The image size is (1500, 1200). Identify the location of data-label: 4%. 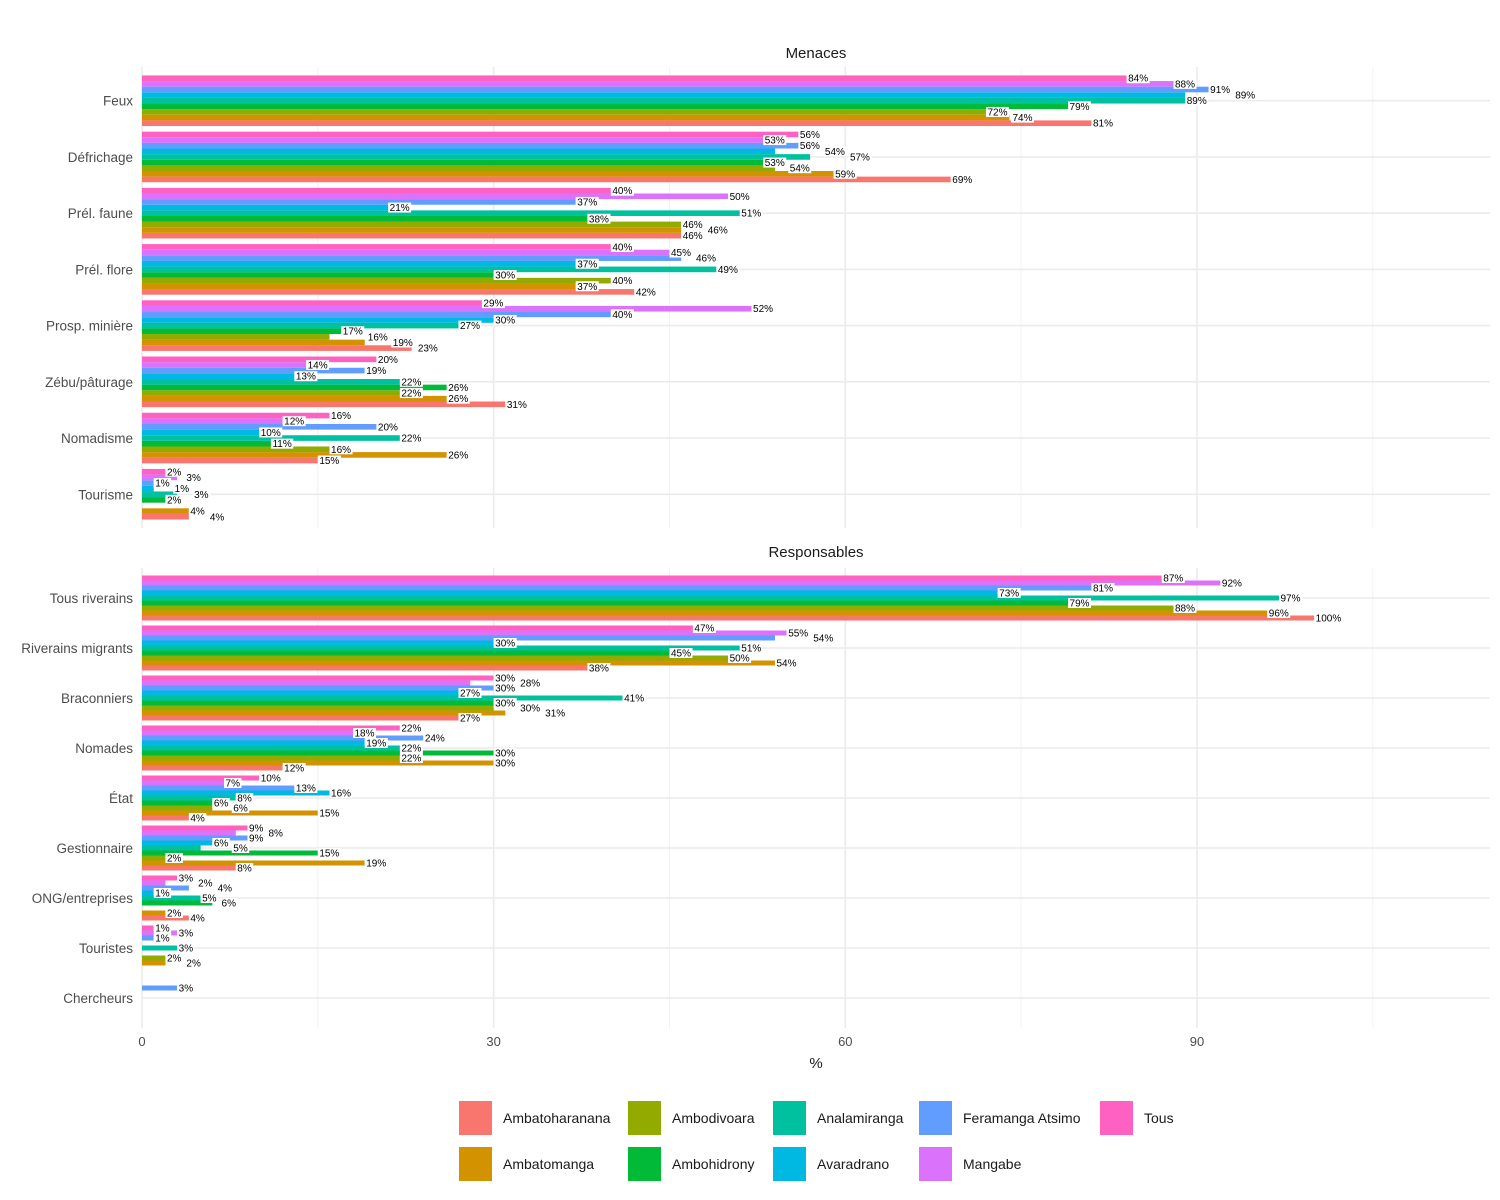
(197, 919).